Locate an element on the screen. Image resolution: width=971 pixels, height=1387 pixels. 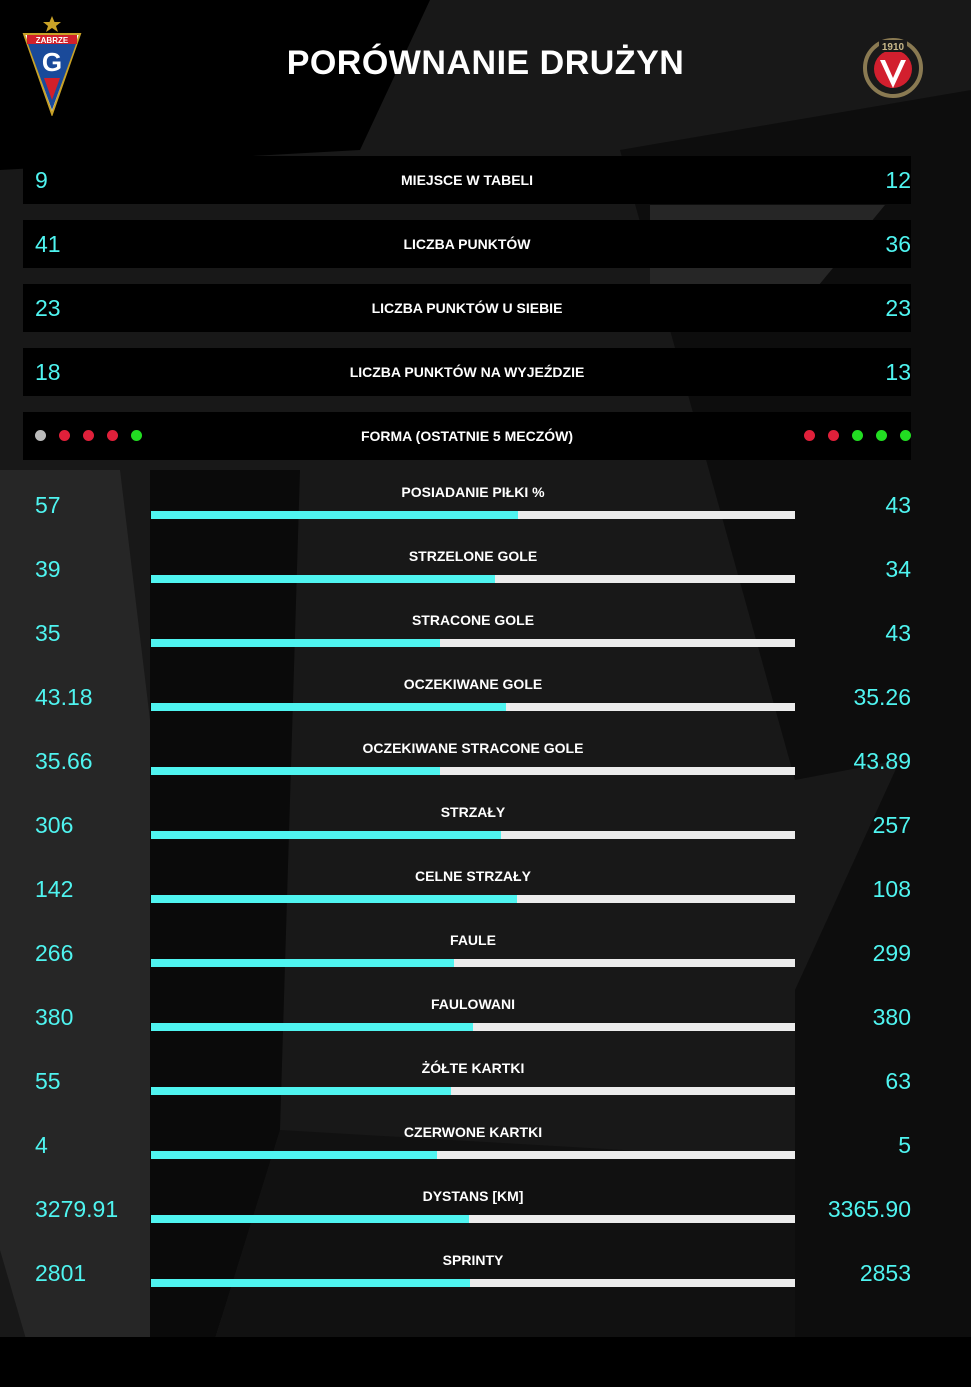
stat-label: FAULE is located at coordinates (473, 940).